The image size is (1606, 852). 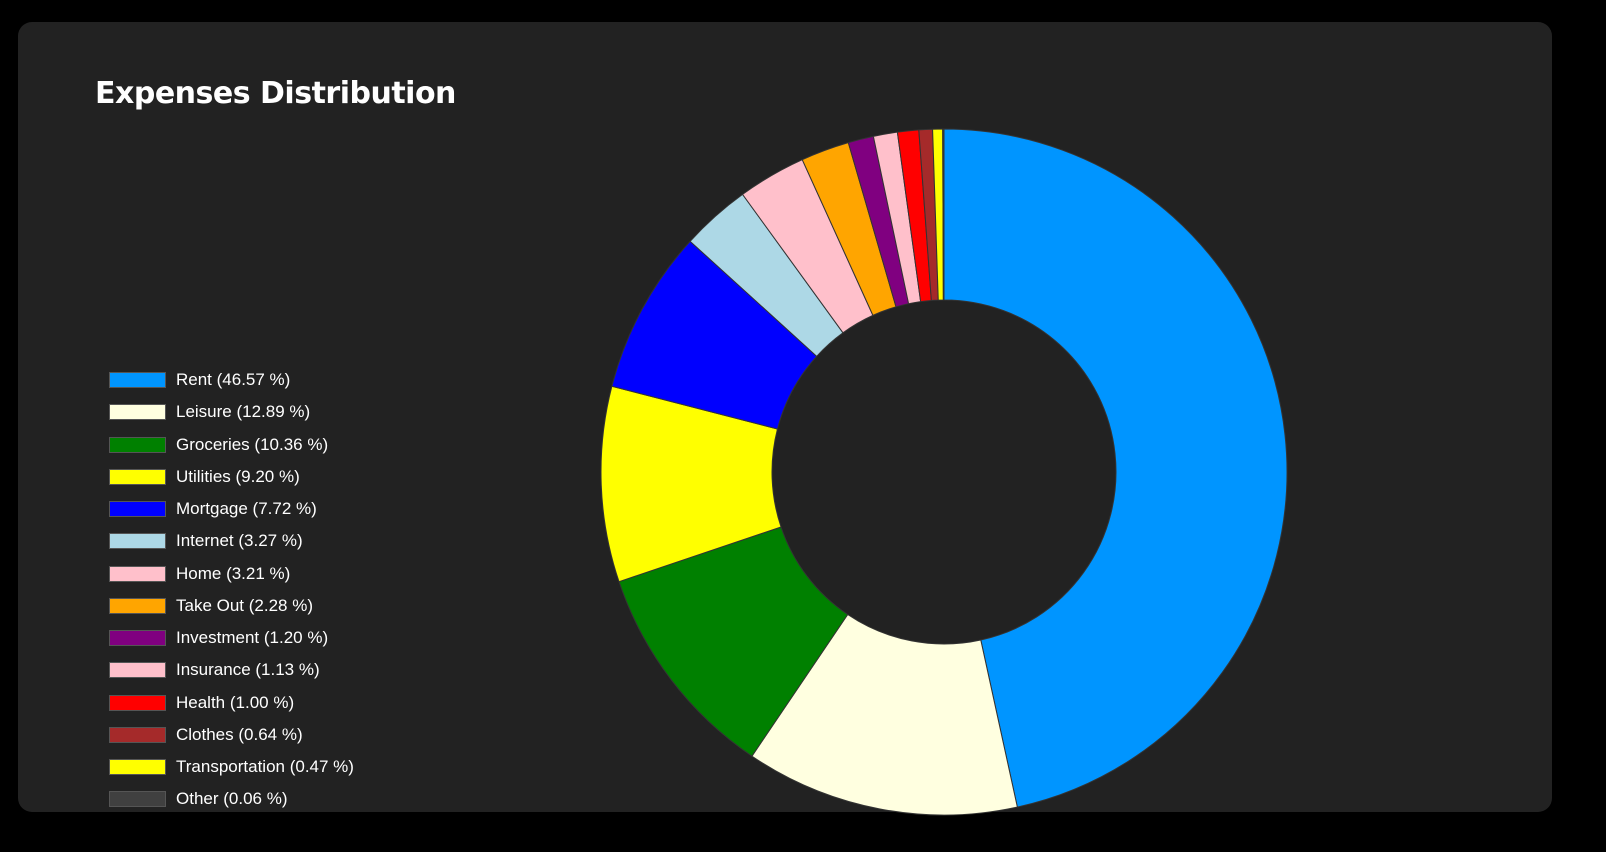 I want to click on legend-label: Groceries (10.36 %), so click(x=252, y=444).